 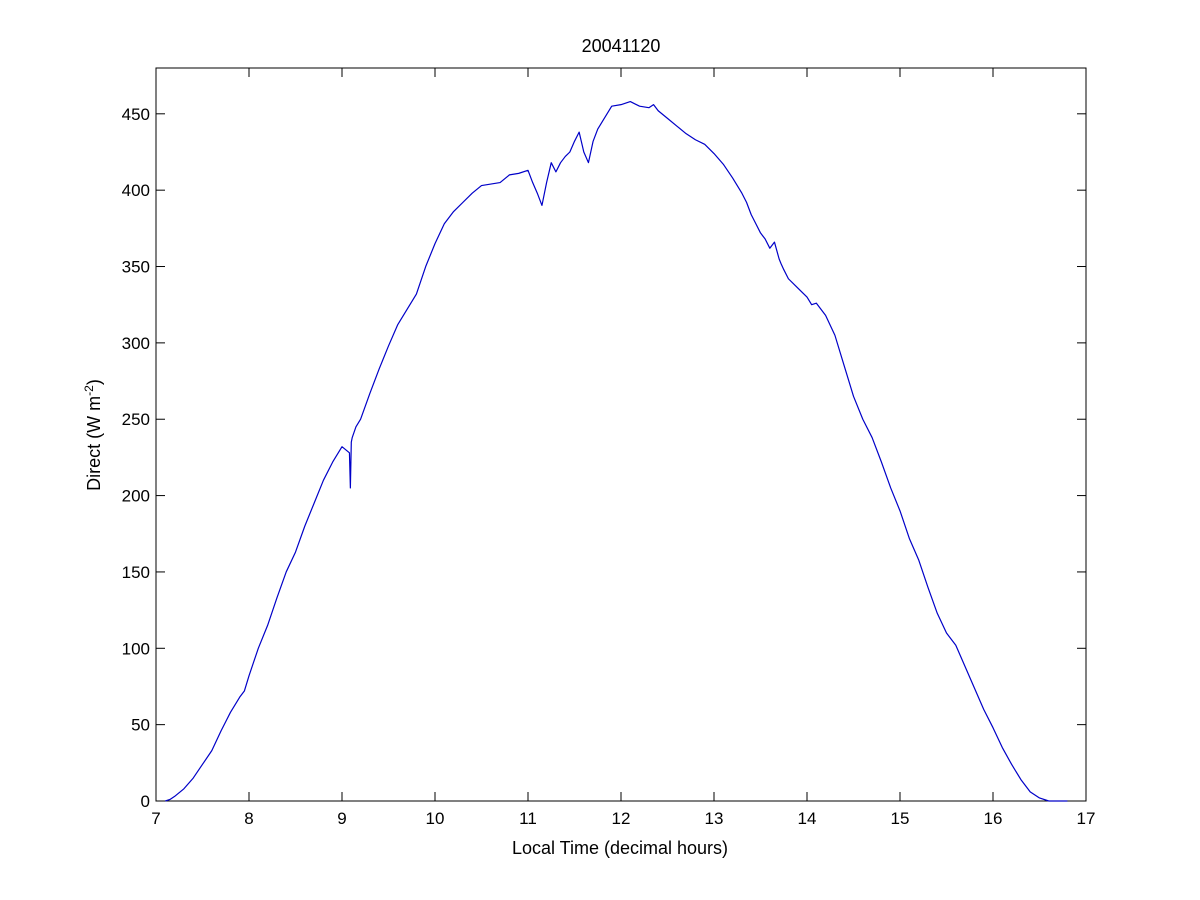 What do you see at coordinates (621, 818) in the screenshot?
I see `x-tick-label: 12` at bounding box center [621, 818].